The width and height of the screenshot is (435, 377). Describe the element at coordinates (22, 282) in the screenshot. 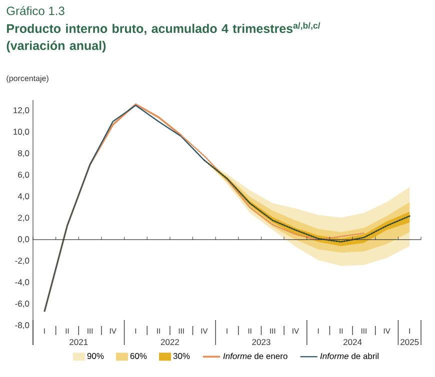

I see `y-tick-label: -4,0` at that location.